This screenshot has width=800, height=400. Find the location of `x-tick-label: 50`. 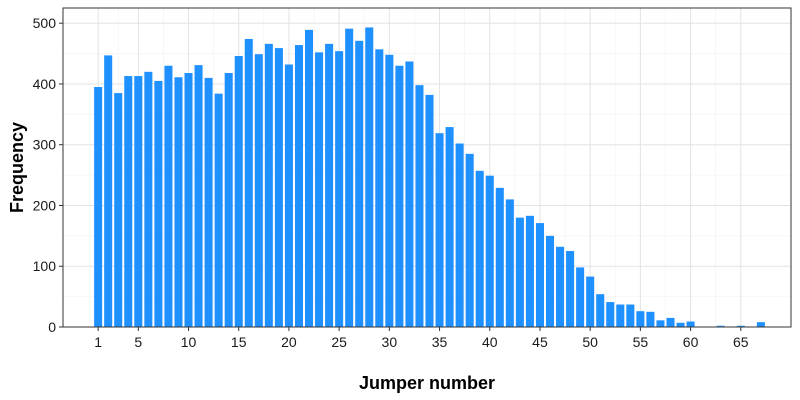

x-tick-label: 50 is located at coordinates (590, 342).